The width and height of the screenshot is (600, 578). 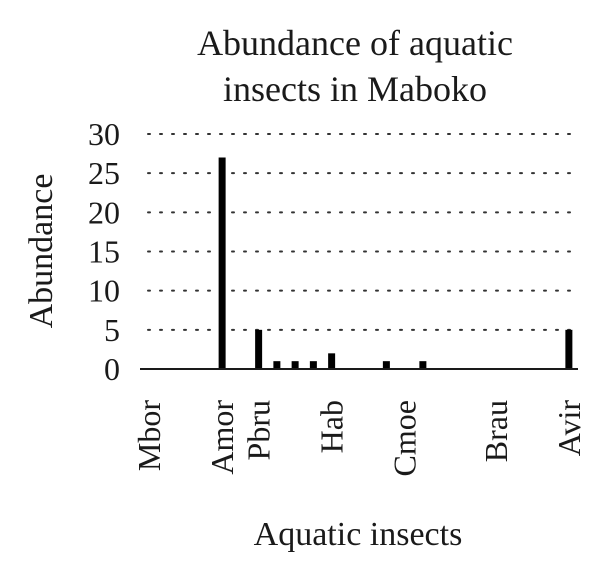 What do you see at coordinates (405, 438) in the screenshot?
I see `x-tick-label: Cmoe` at bounding box center [405, 438].